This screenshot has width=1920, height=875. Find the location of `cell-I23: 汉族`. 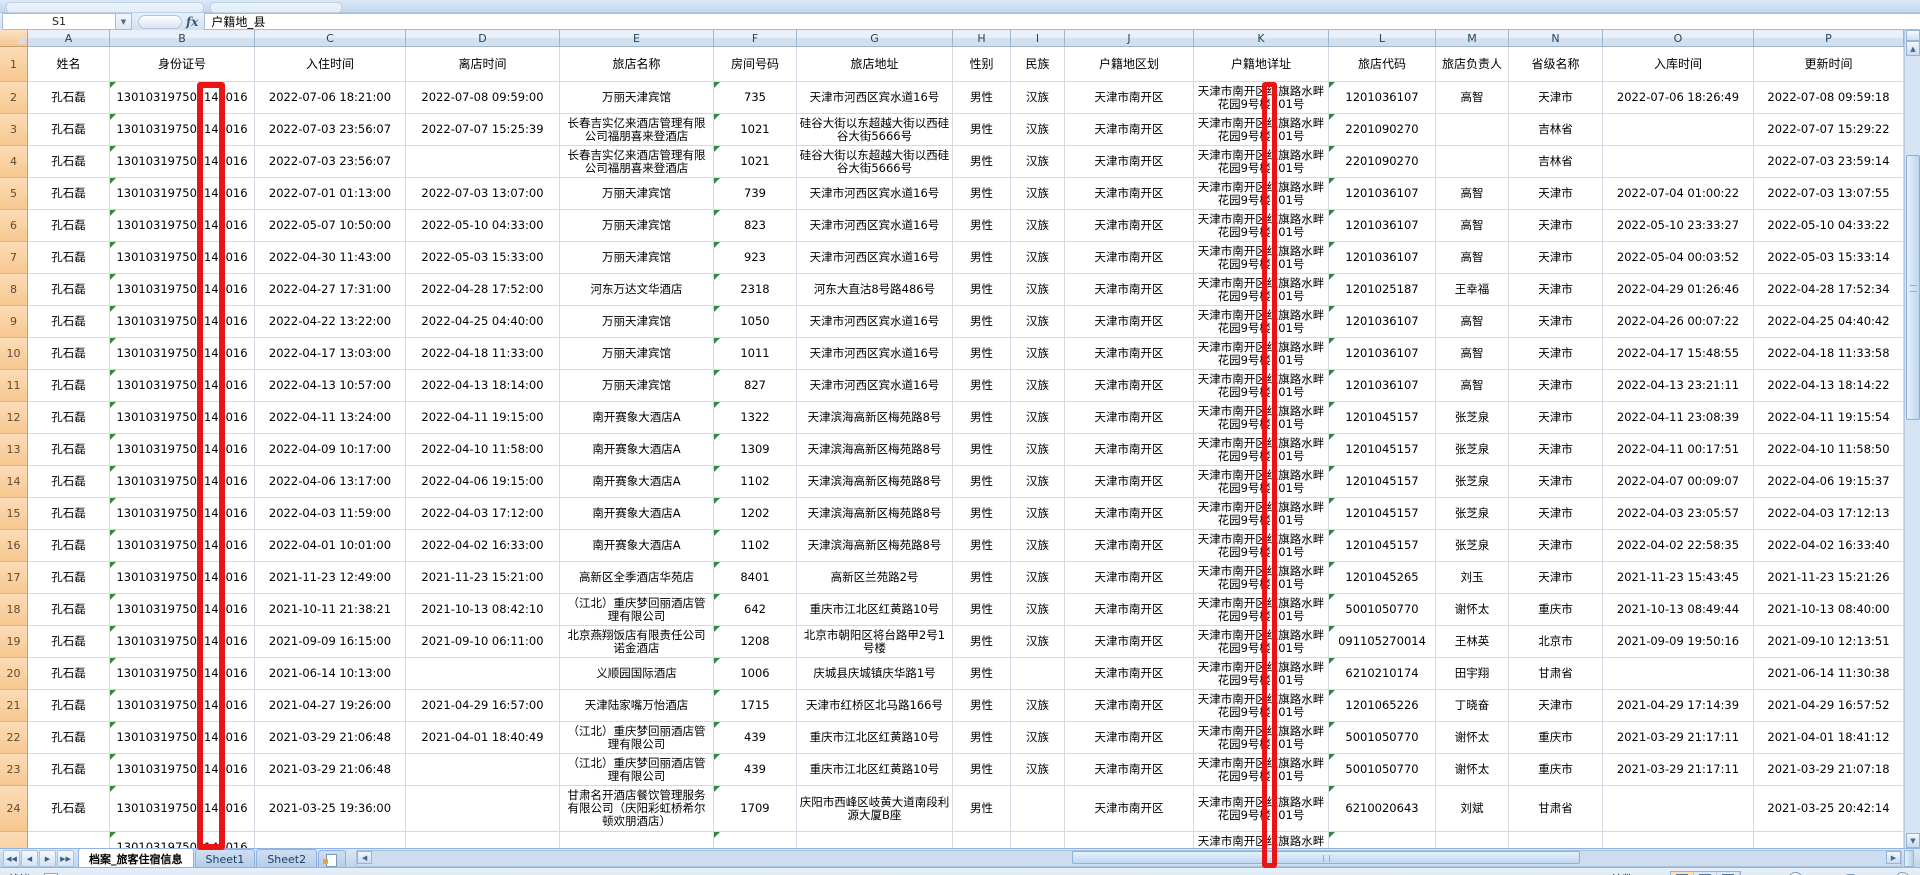

cell-I23: 汉族 is located at coordinates (1038, 770).